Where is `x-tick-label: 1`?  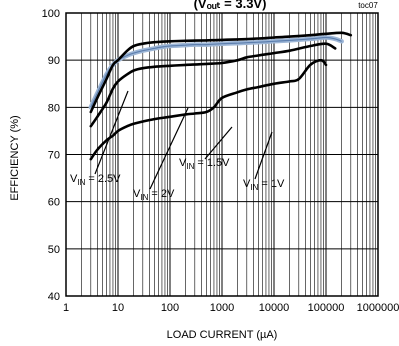
x-tick-label: 1 is located at coordinates (66, 308).